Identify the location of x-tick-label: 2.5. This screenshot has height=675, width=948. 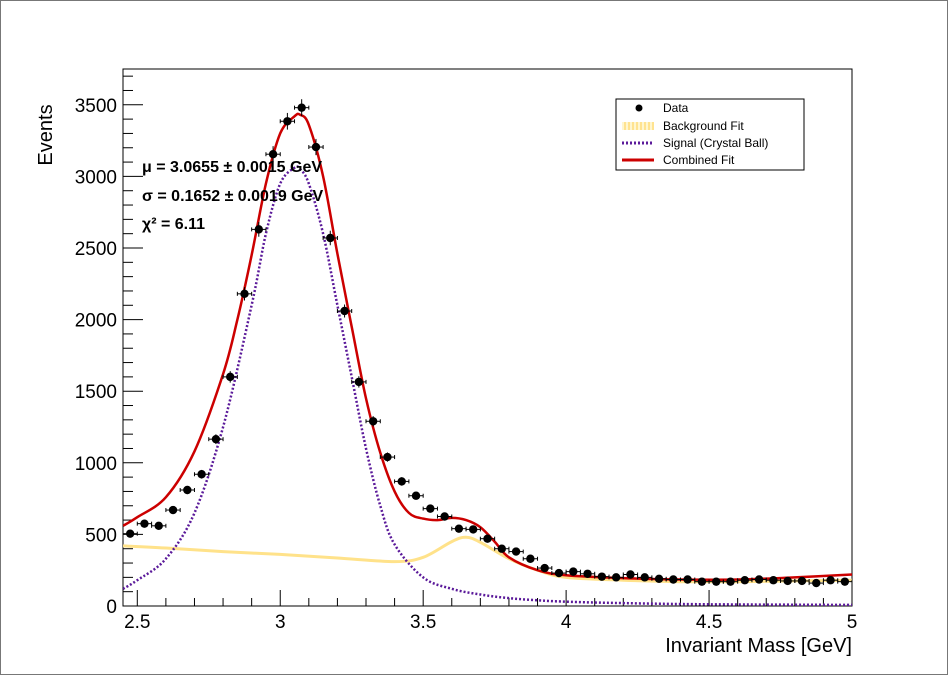
(137, 622).